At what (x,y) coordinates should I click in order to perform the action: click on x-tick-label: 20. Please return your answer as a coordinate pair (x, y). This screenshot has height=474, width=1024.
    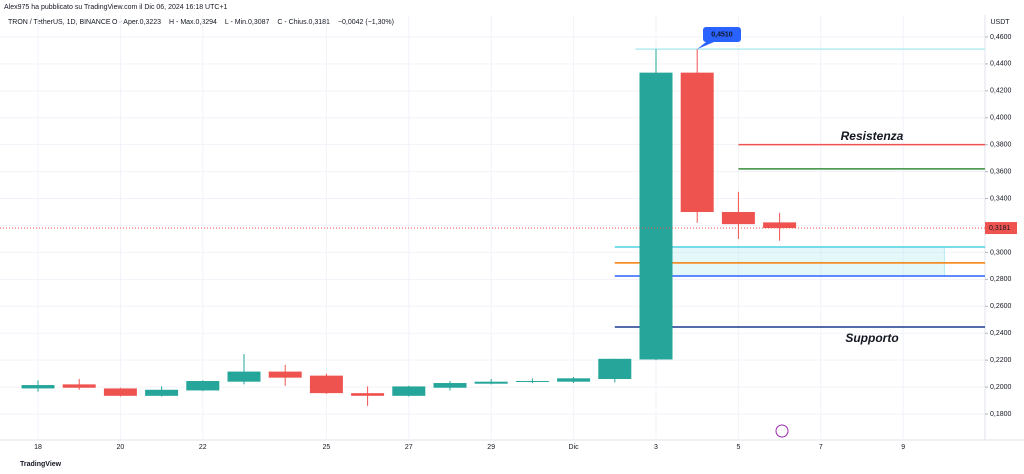
    Looking at the image, I should click on (121, 447).